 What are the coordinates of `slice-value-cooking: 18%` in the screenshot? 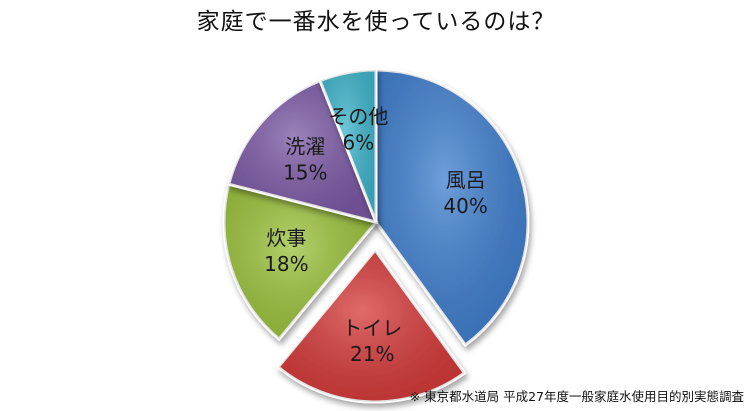 It's located at (286, 264).